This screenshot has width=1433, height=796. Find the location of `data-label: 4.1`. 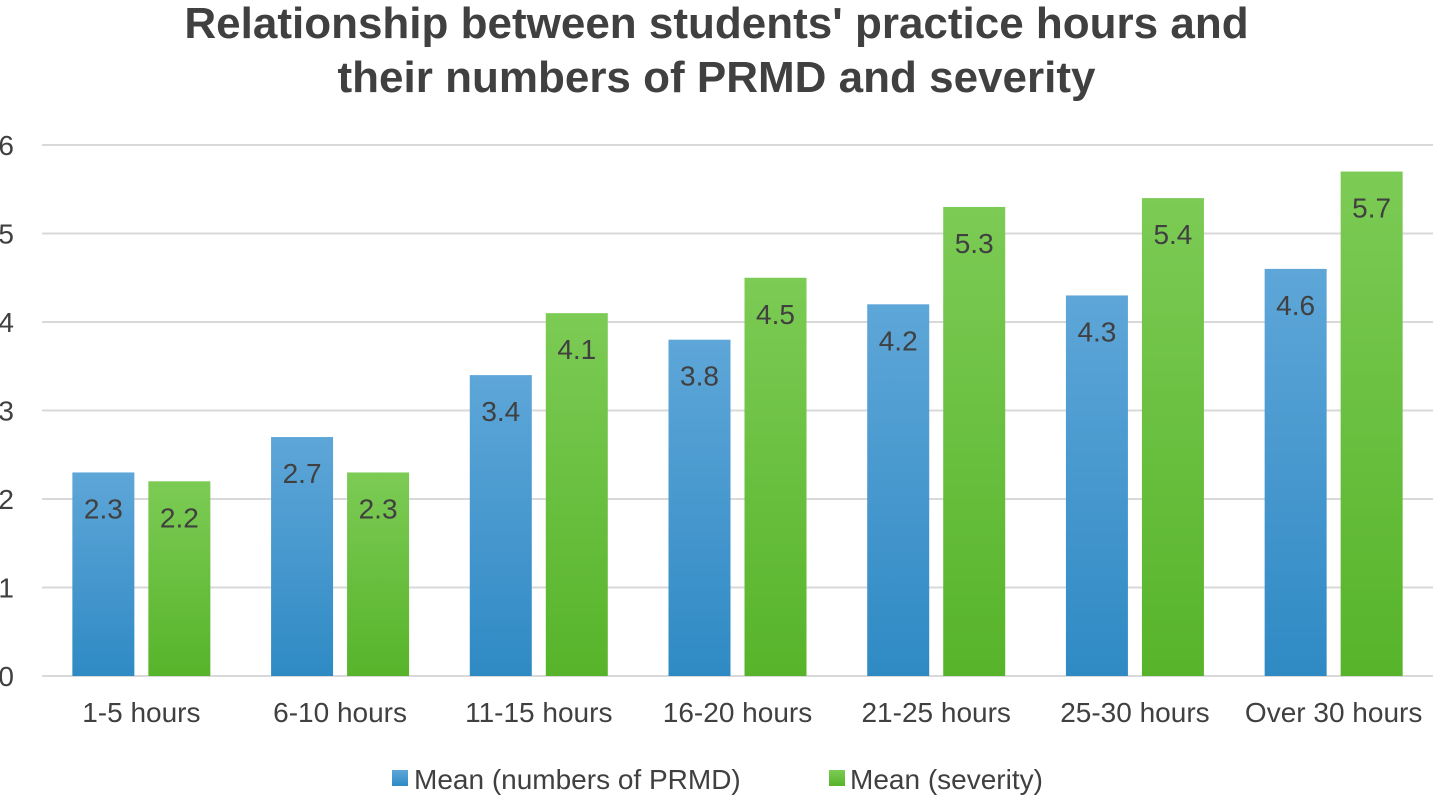

data-label: 4.1 is located at coordinates (576, 349).